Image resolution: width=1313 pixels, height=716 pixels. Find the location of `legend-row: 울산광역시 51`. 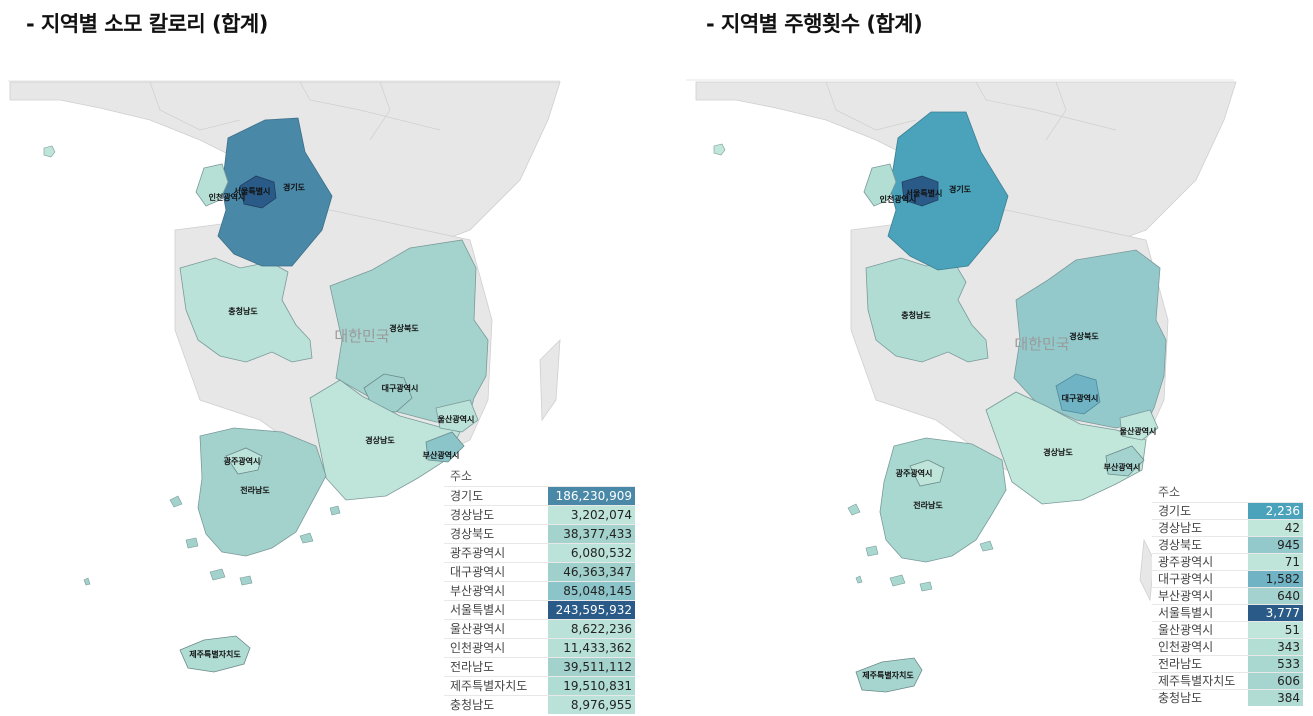

legend-row: 울산광역시 51 is located at coordinates (1227, 629).